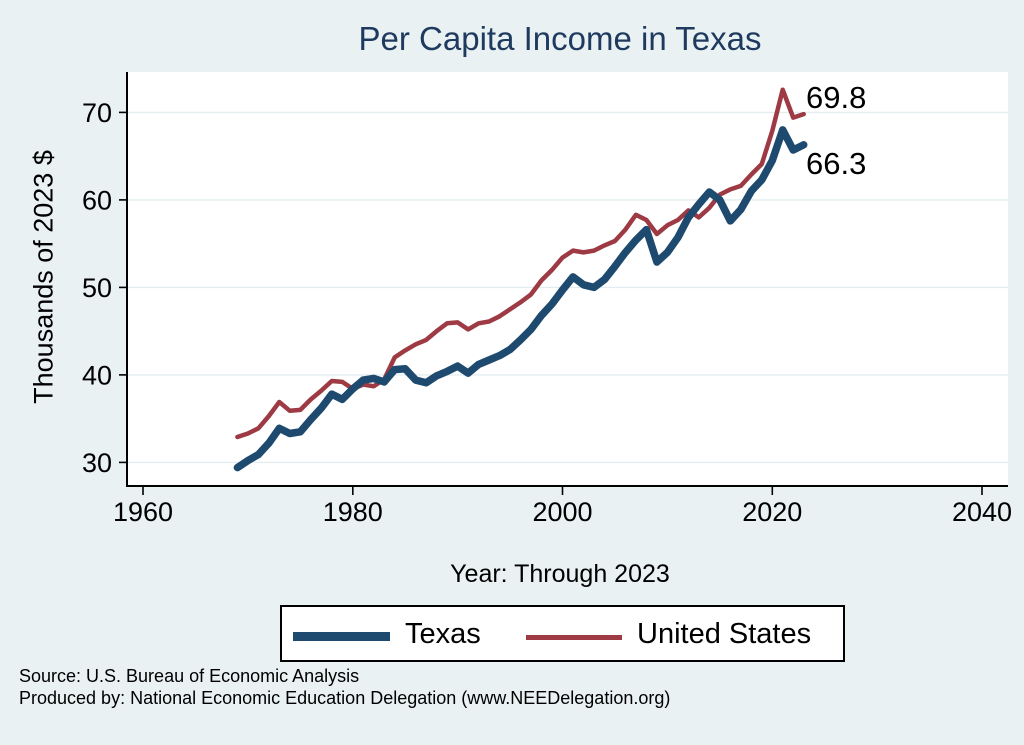 Image resolution: width=1024 pixels, height=745 pixels. Describe the element at coordinates (836, 163) in the screenshot. I see `texas-end-value-label: 66.3` at that location.